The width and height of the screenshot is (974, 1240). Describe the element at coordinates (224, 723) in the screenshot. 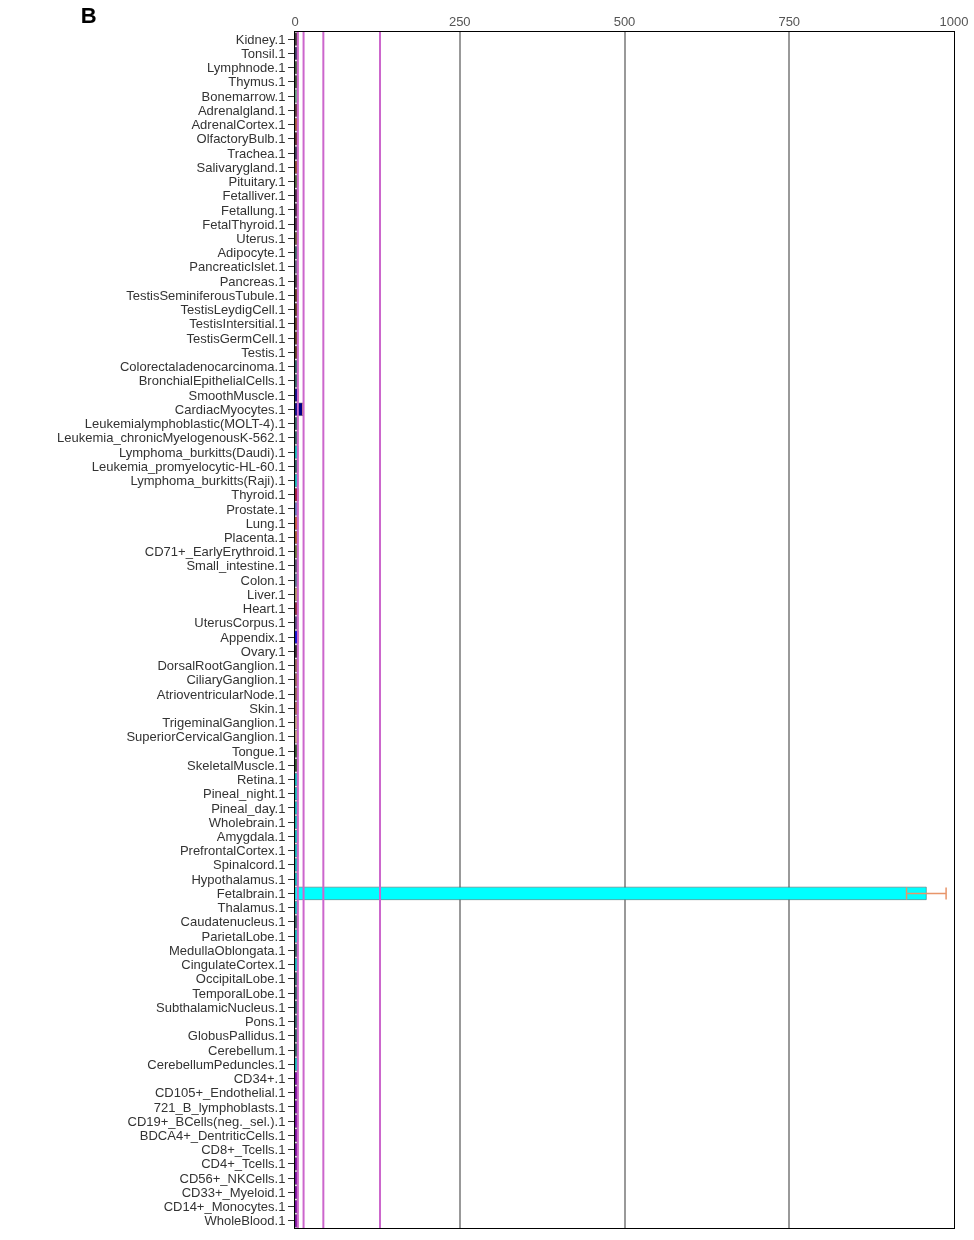

I see `y-tick-label: TrigeminalGanglion.1` at that location.